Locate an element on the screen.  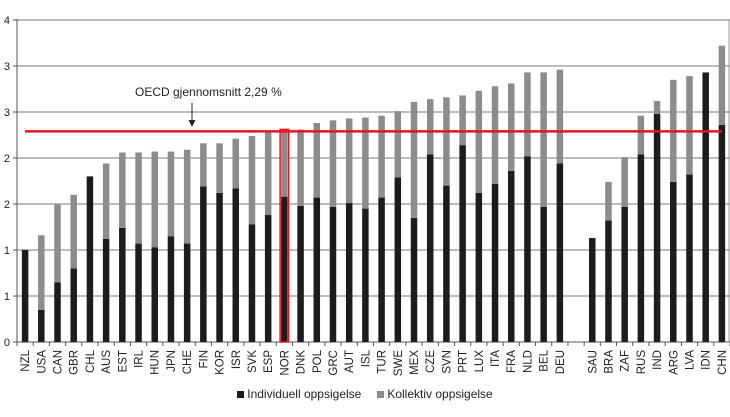
annotation-arrow-head-icon is located at coordinates (192, 123).